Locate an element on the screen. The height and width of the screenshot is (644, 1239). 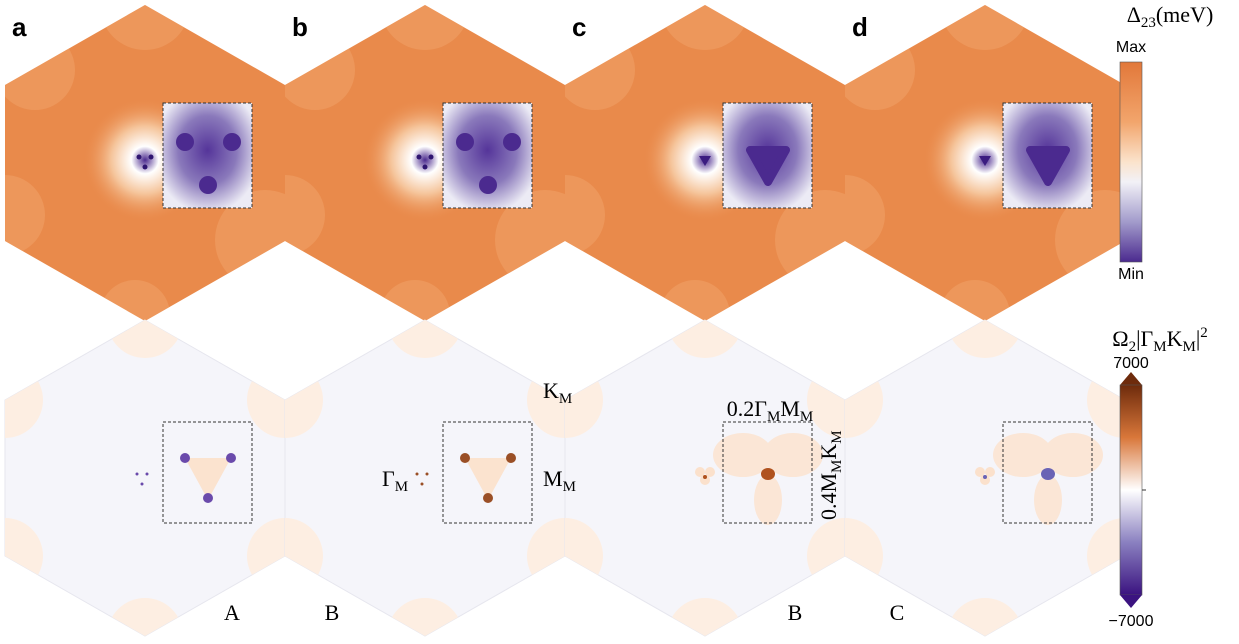
panel-label: a is located at coordinates (19, 27).